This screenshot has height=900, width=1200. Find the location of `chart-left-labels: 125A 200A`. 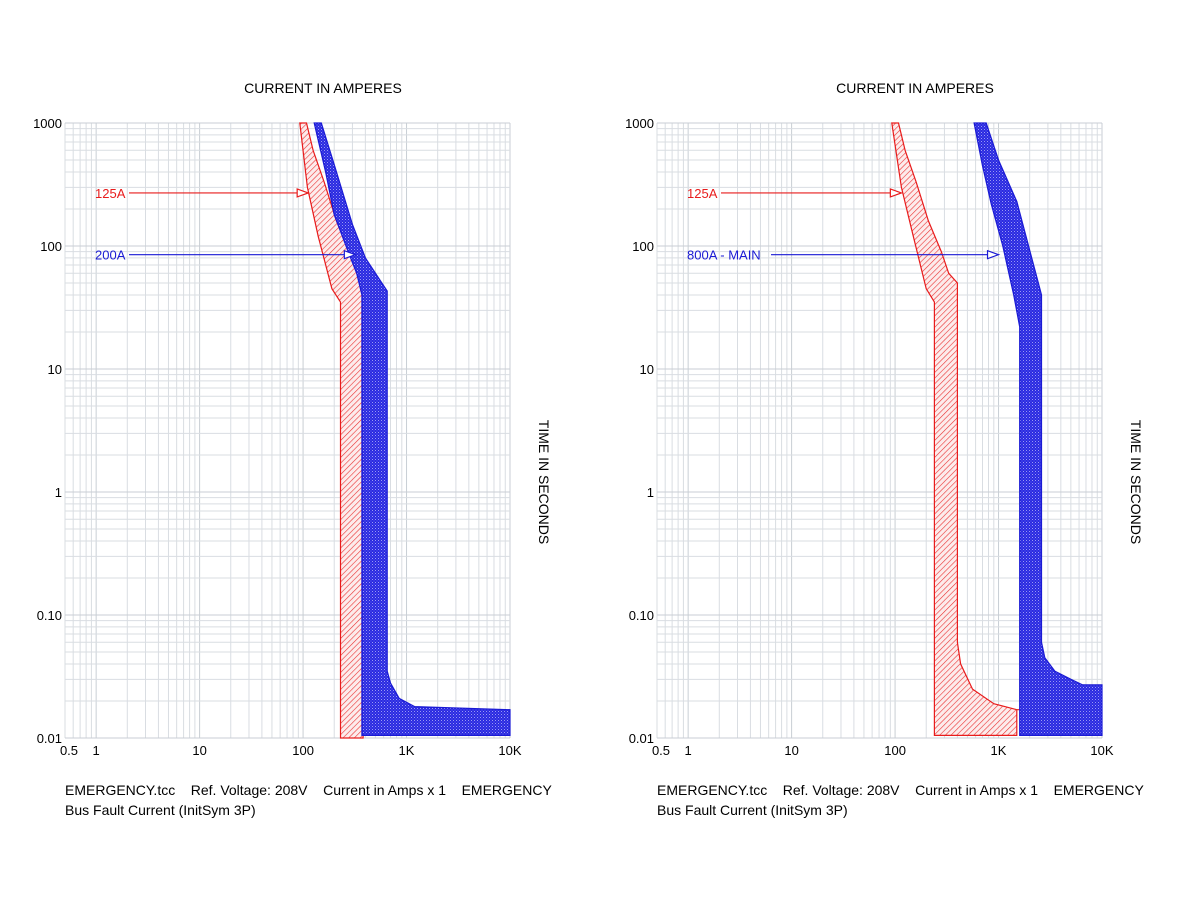

chart-left-labels: 125A 200A is located at coordinates (226, 224).